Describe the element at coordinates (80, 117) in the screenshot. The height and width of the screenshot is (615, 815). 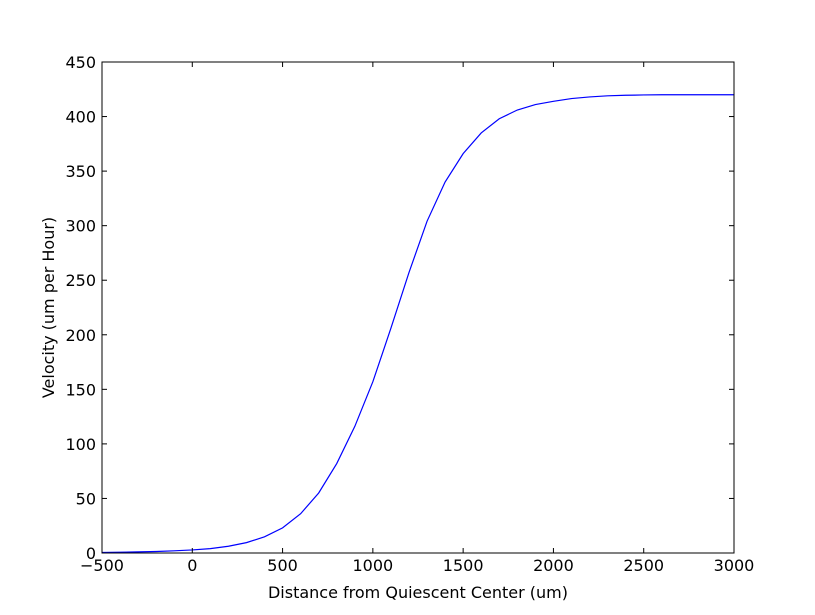
I see `y-tick-label: 400` at that location.